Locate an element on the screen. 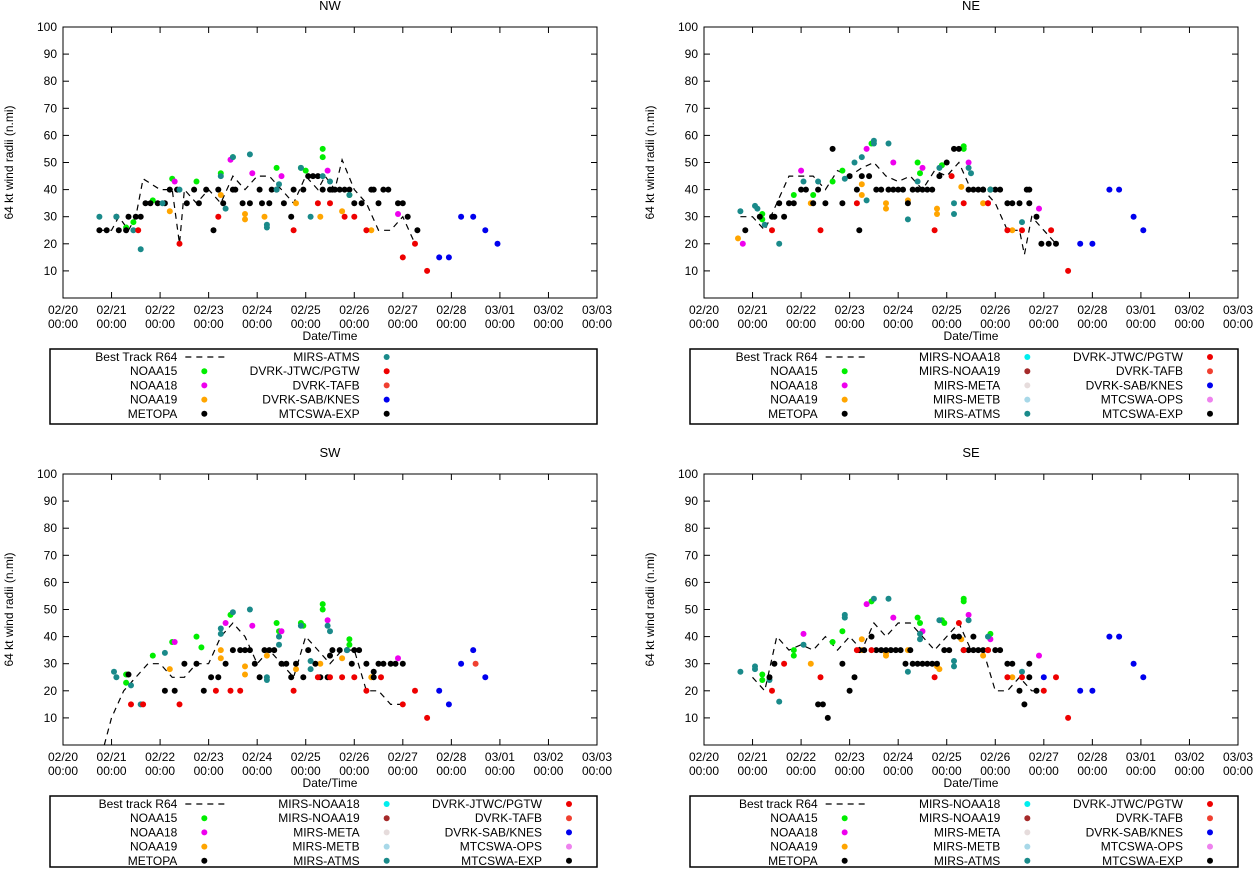 Image resolution: width=1253 pixels, height=875 pixels. x-axis-label: Date/Time is located at coordinates (330, 336).